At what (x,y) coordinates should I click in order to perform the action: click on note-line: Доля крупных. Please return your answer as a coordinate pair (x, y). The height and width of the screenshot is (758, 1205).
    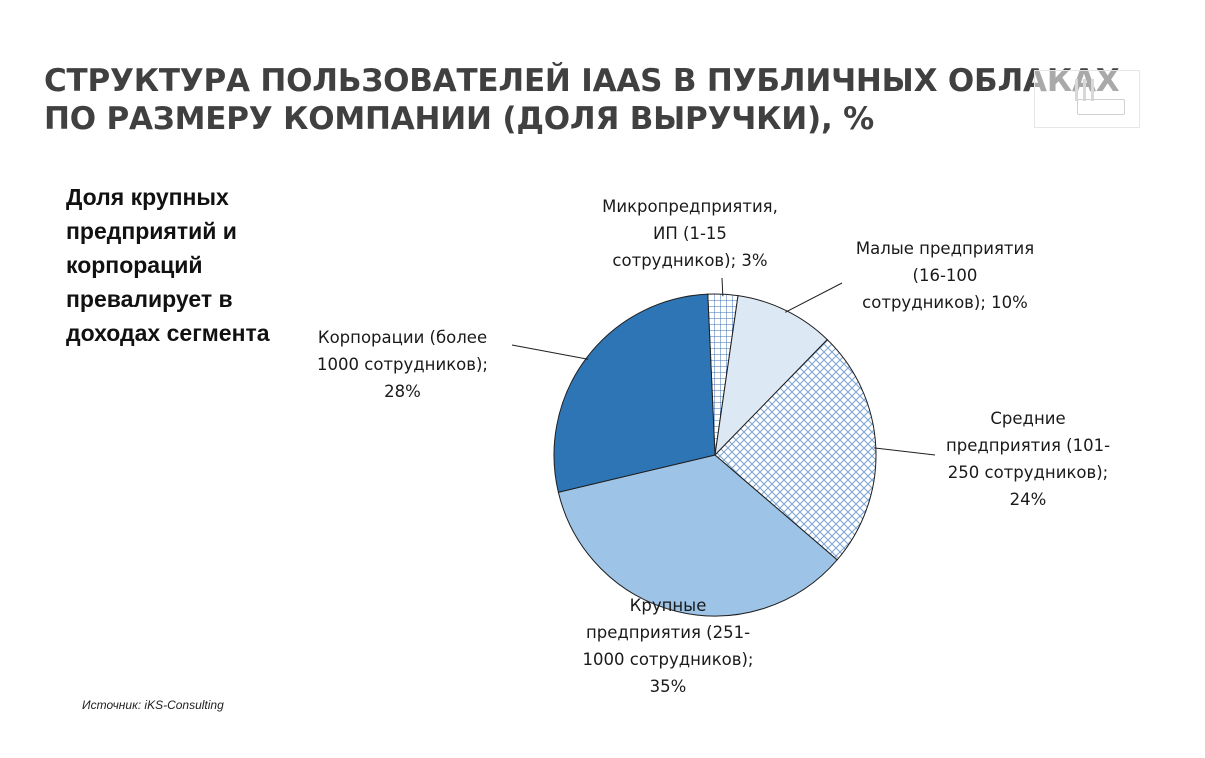
    Looking at the image, I should click on (147, 197).